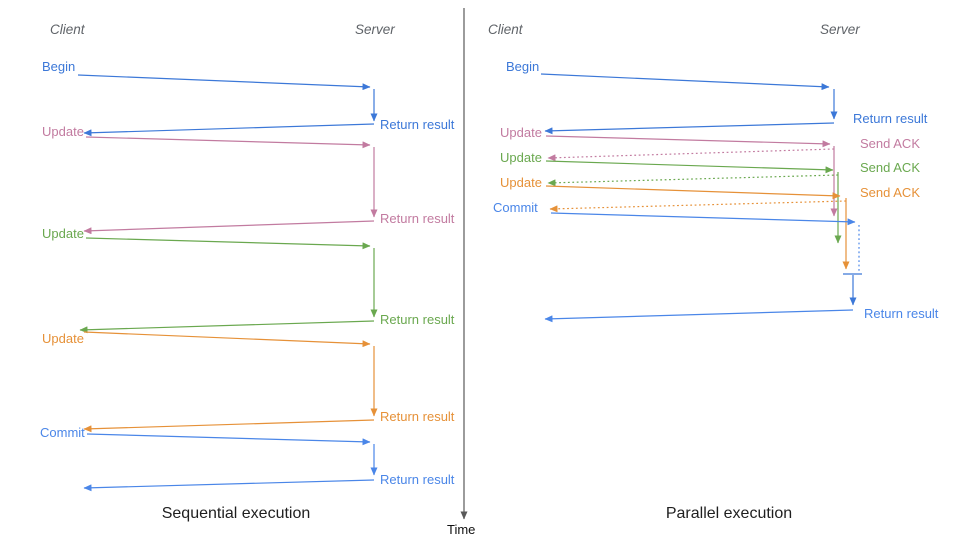 This screenshot has height=540, width=960. I want to click on parallel-header-client: Client, so click(506, 29).